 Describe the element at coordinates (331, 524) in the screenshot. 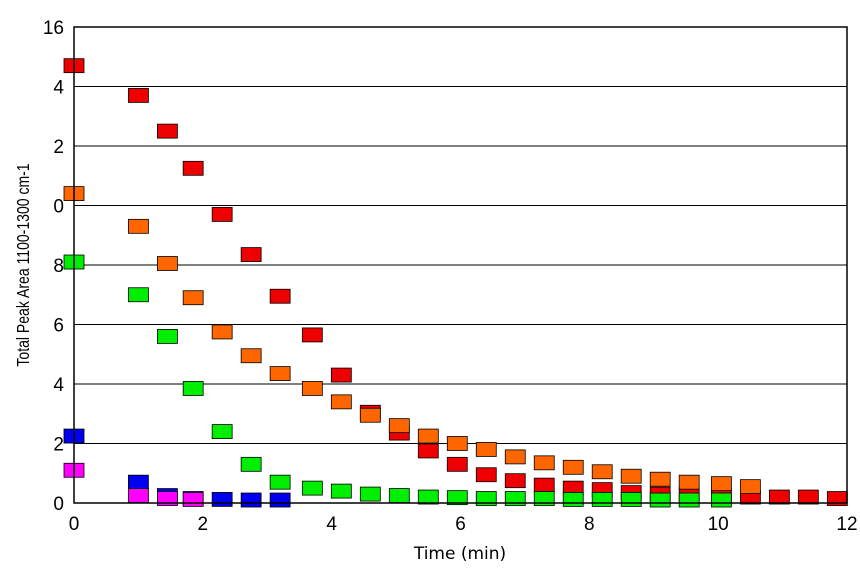

I see `x-tick-label: 4` at that location.